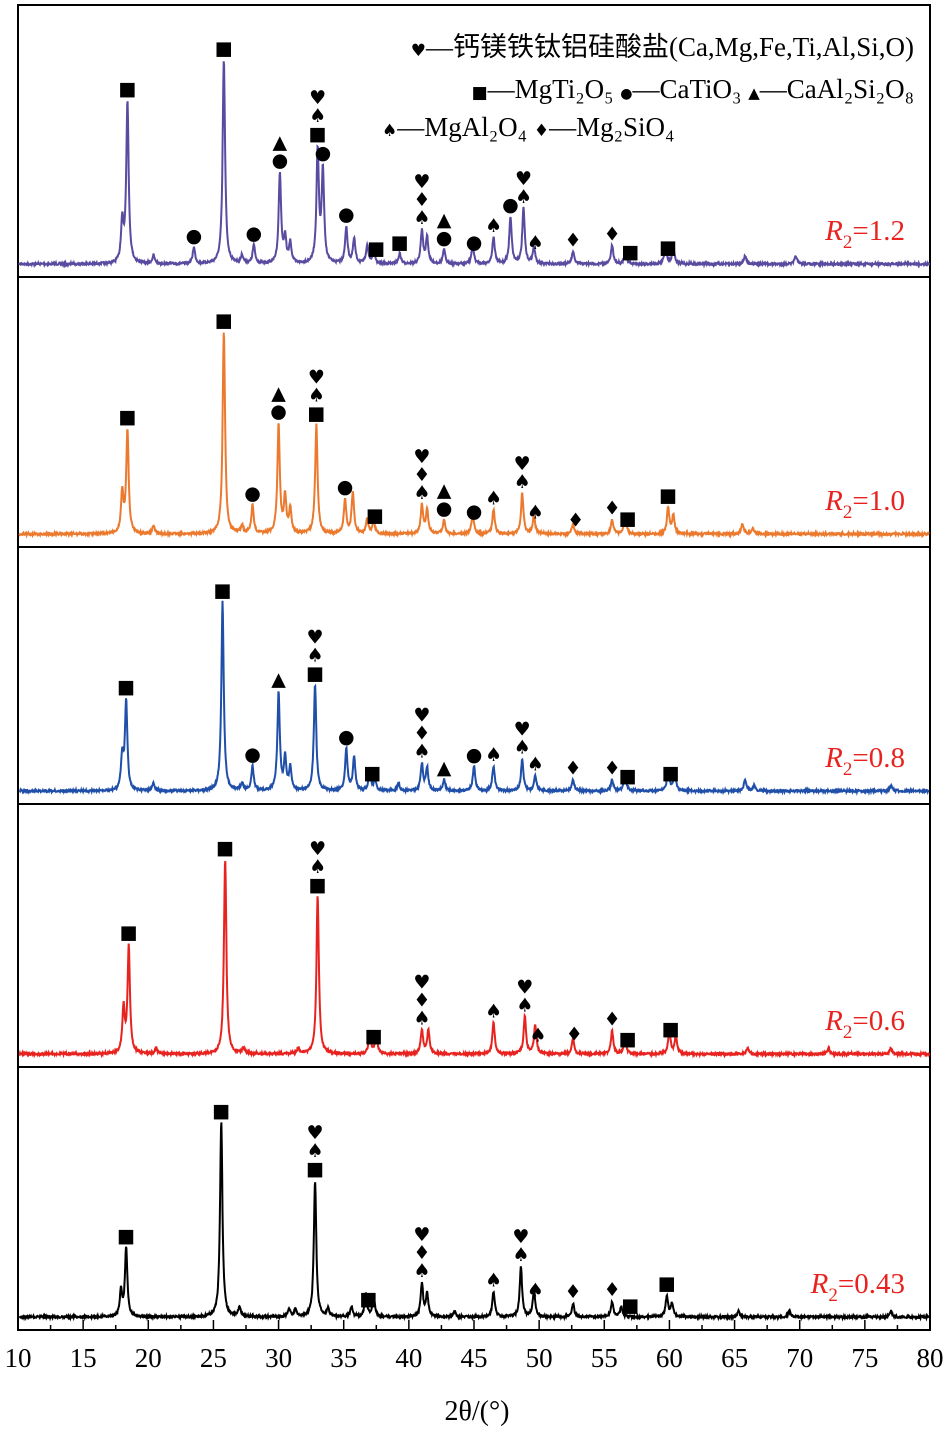 Image resolution: width=947 pixels, height=1445 pixels. Describe the element at coordinates (83, 1358) in the screenshot. I see `x-tick-label: 15` at that location.